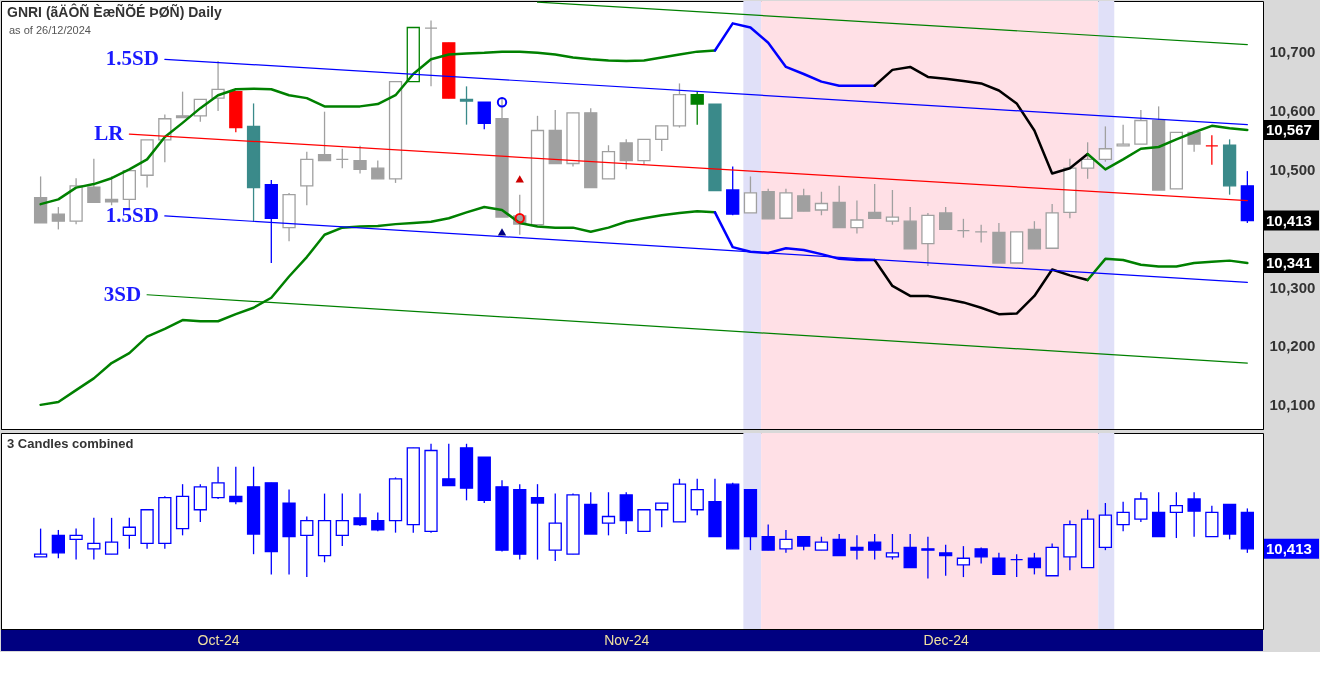 The width and height of the screenshot is (1337, 680). What do you see at coordinates (114, 11) in the screenshot?
I see `chart-title: GNRI (ãÄÔÑ ÈæÑÕÉ ÞØÑ) Daily` at bounding box center [114, 11].